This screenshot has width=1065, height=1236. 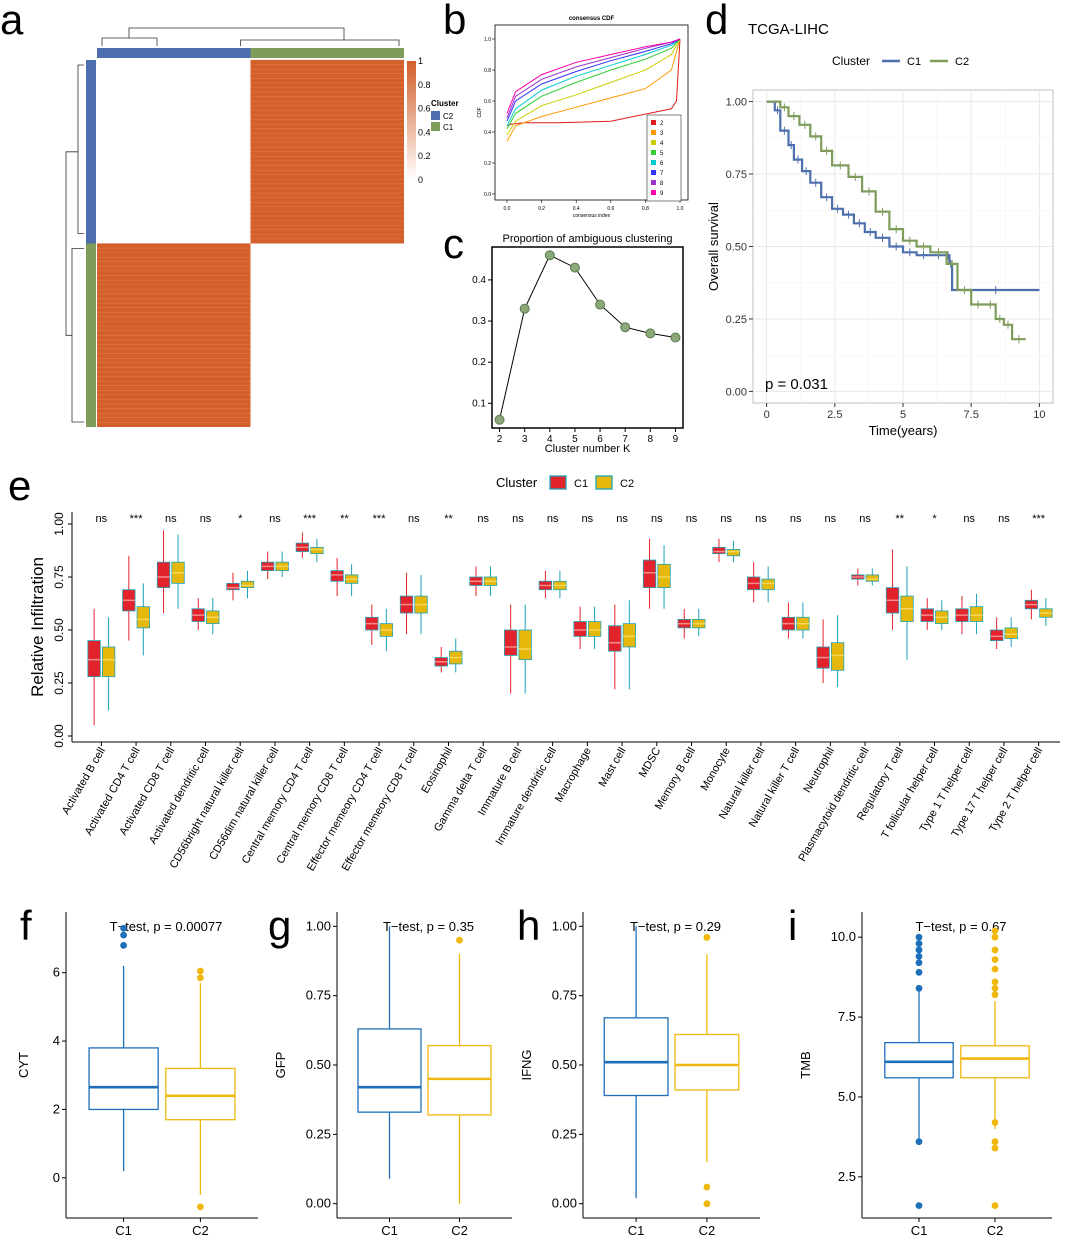 I want to click on km-y-tick-label: 0.25, so click(x=736, y=320).